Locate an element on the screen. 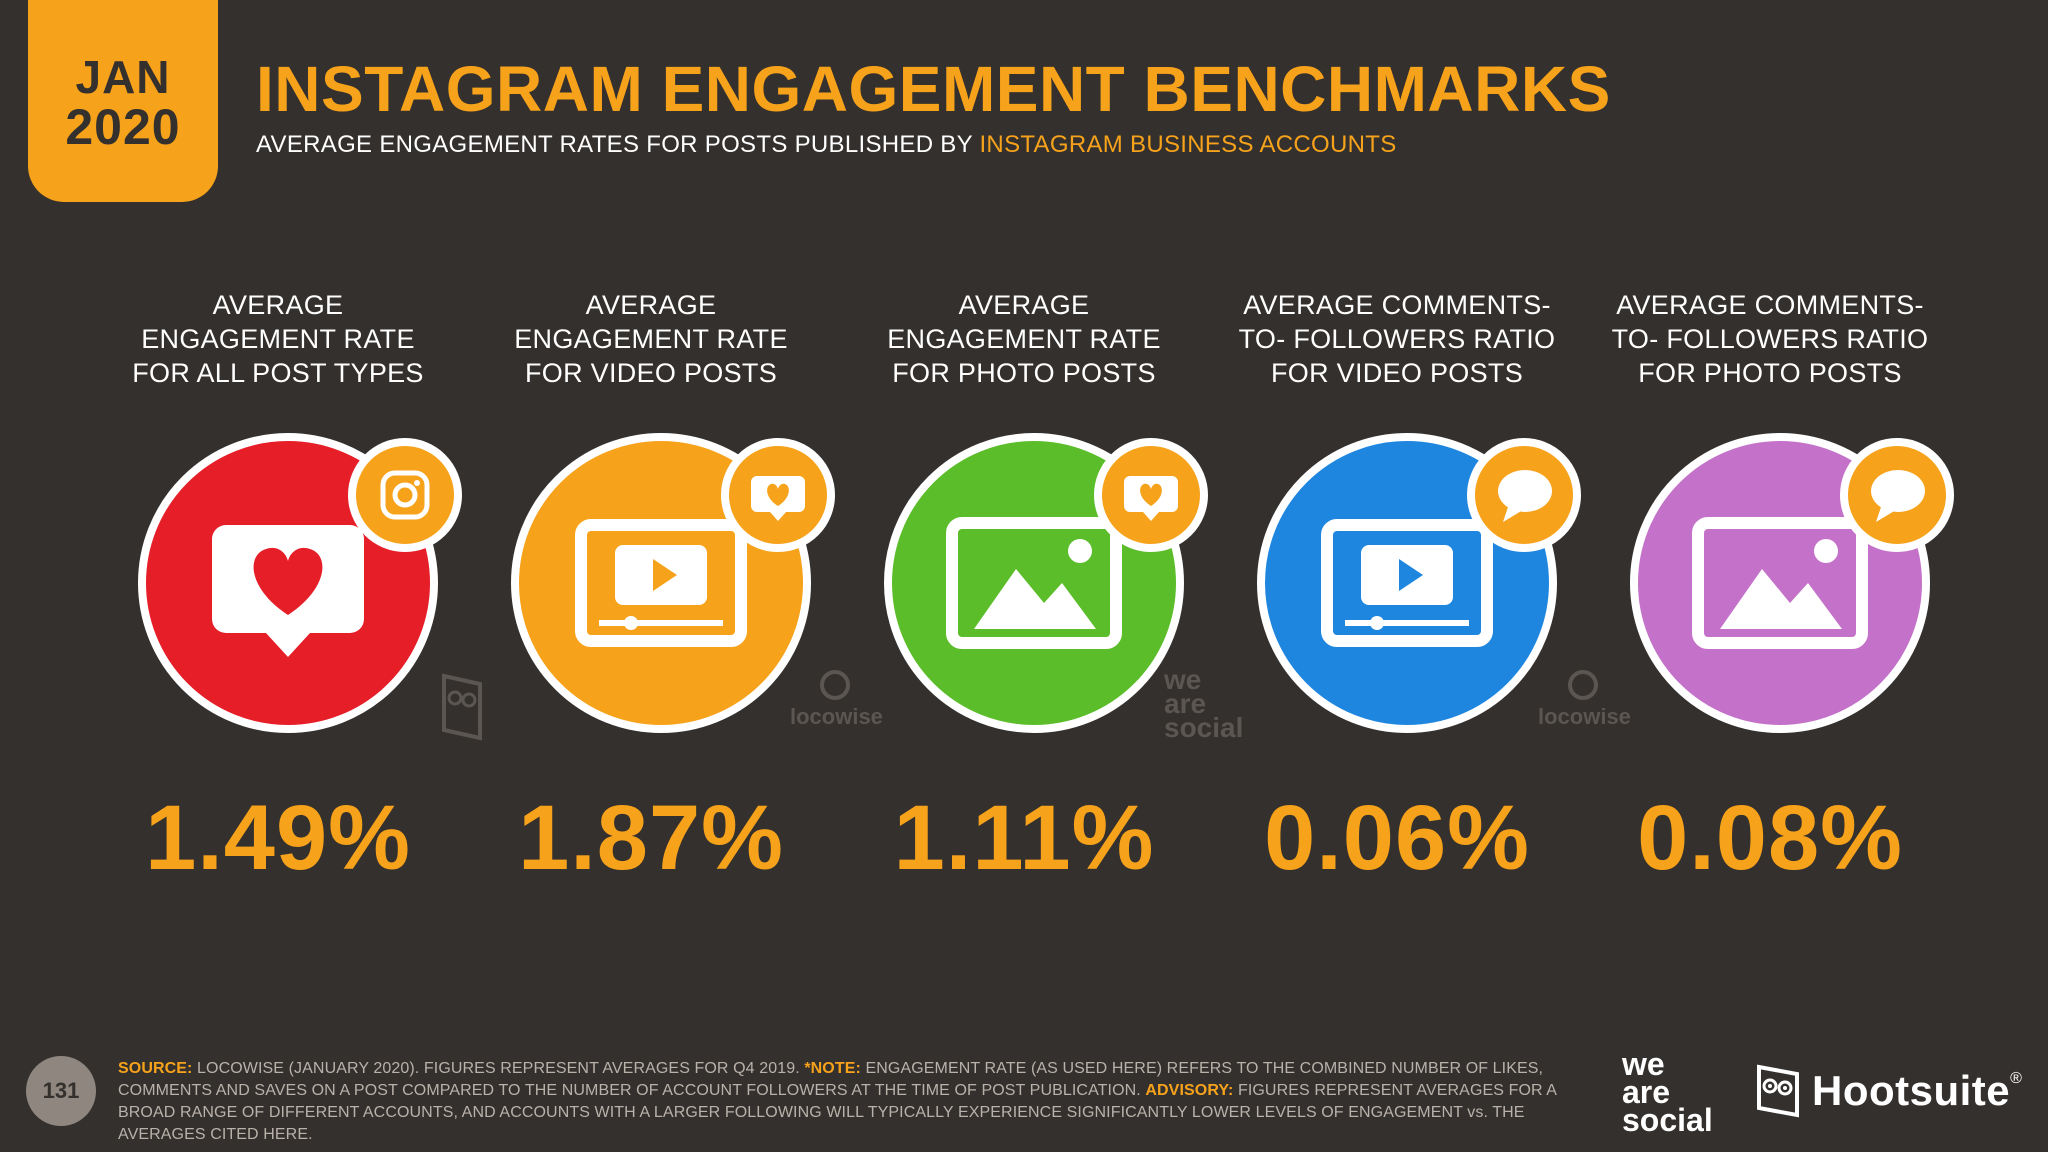 Image resolution: width=2048 pixels, height=1152 pixels. metric-label-line: FOR ALL POST TYPES is located at coordinates (278, 373).